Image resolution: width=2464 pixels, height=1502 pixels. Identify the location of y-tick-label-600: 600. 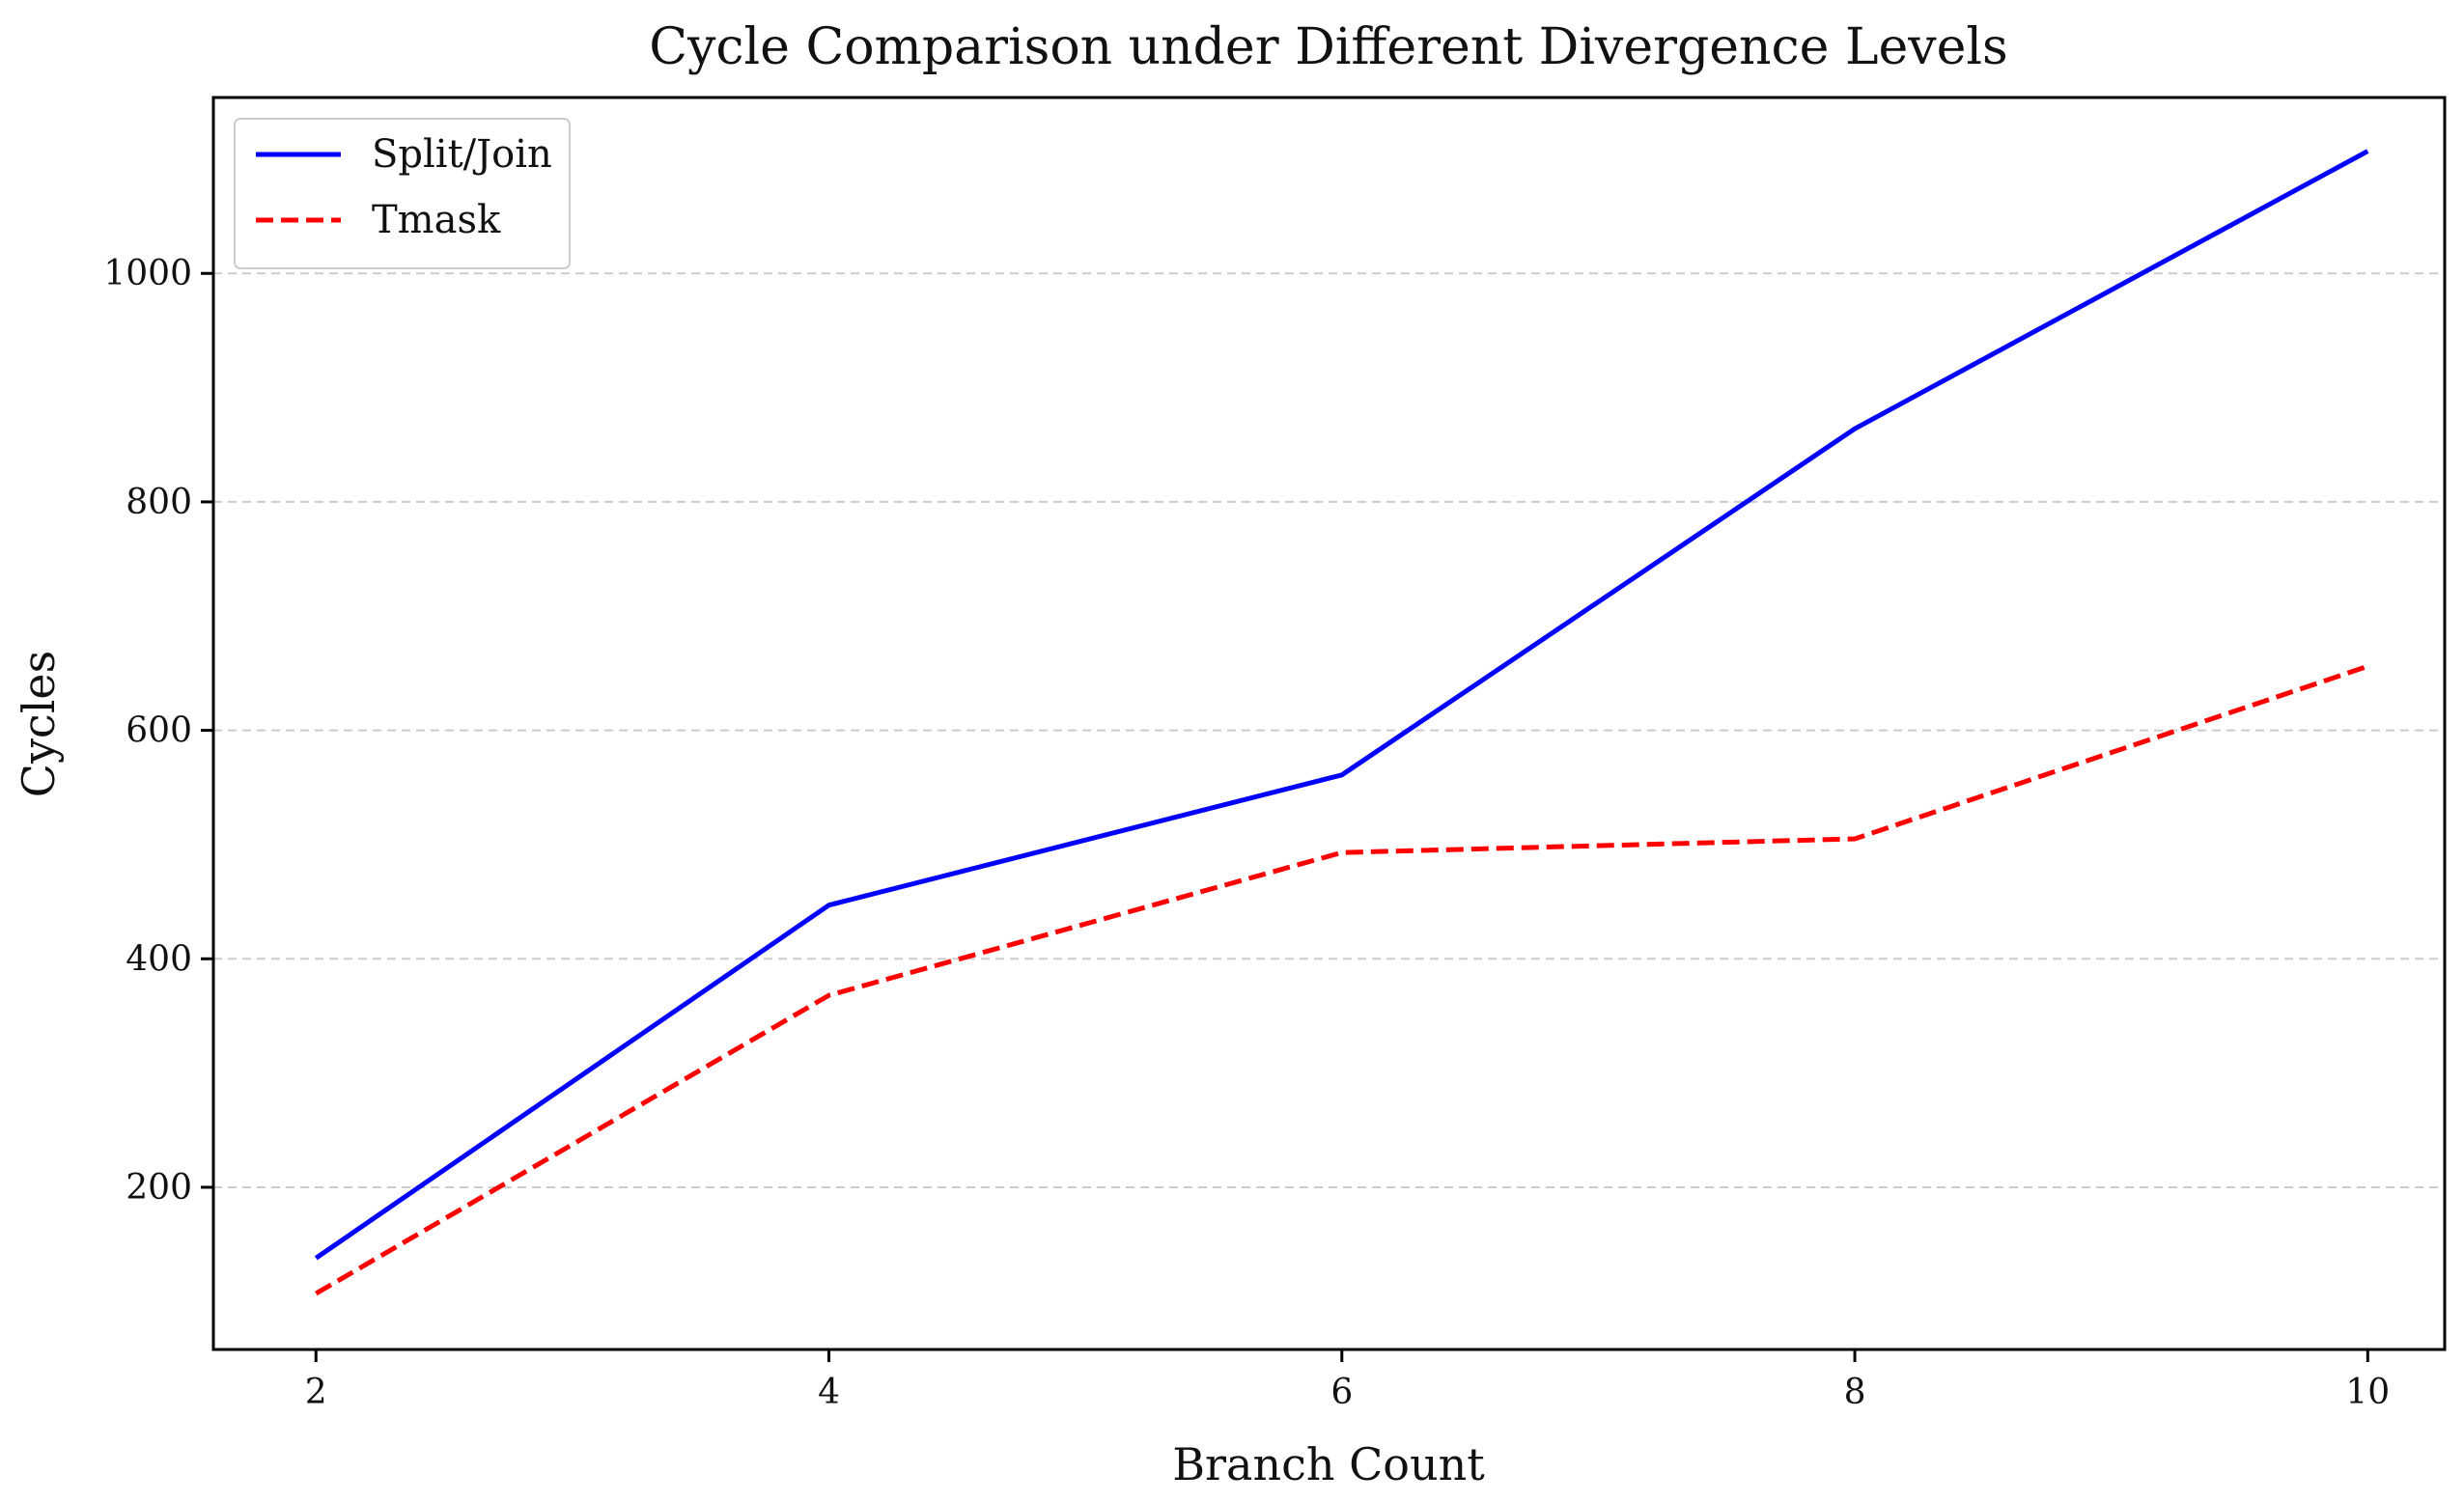
(159, 731).